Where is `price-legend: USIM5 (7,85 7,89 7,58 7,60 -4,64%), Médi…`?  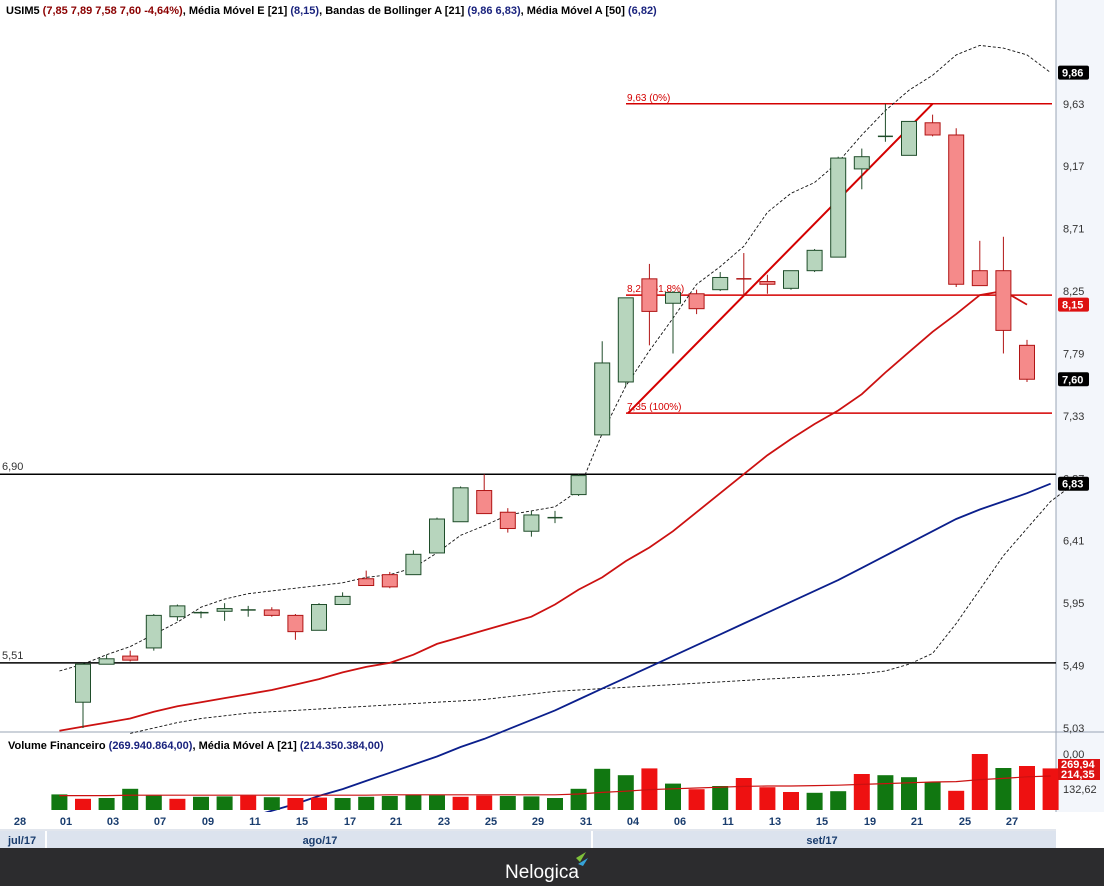 price-legend: USIM5 (7,85 7,89 7,58 7,60 -4,64%), Médi… is located at coordinates (331, 11).